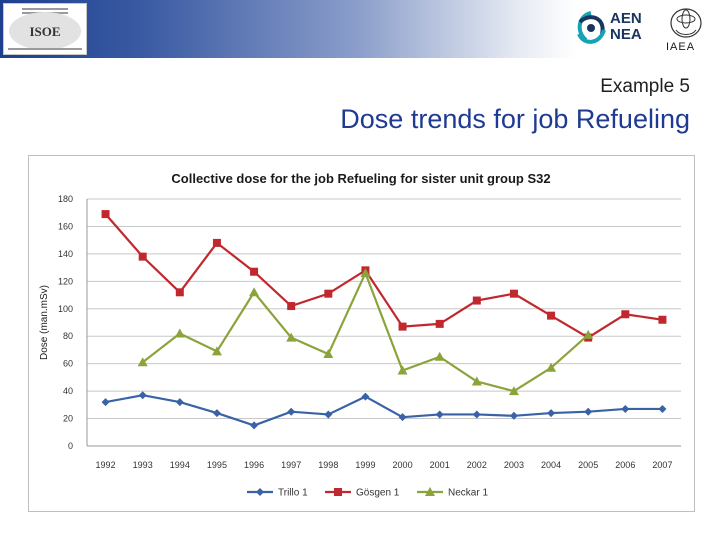  Describe the element at coordinates (403, 465) in the screenshot. I see `x-tick-label: 2000` at that location.